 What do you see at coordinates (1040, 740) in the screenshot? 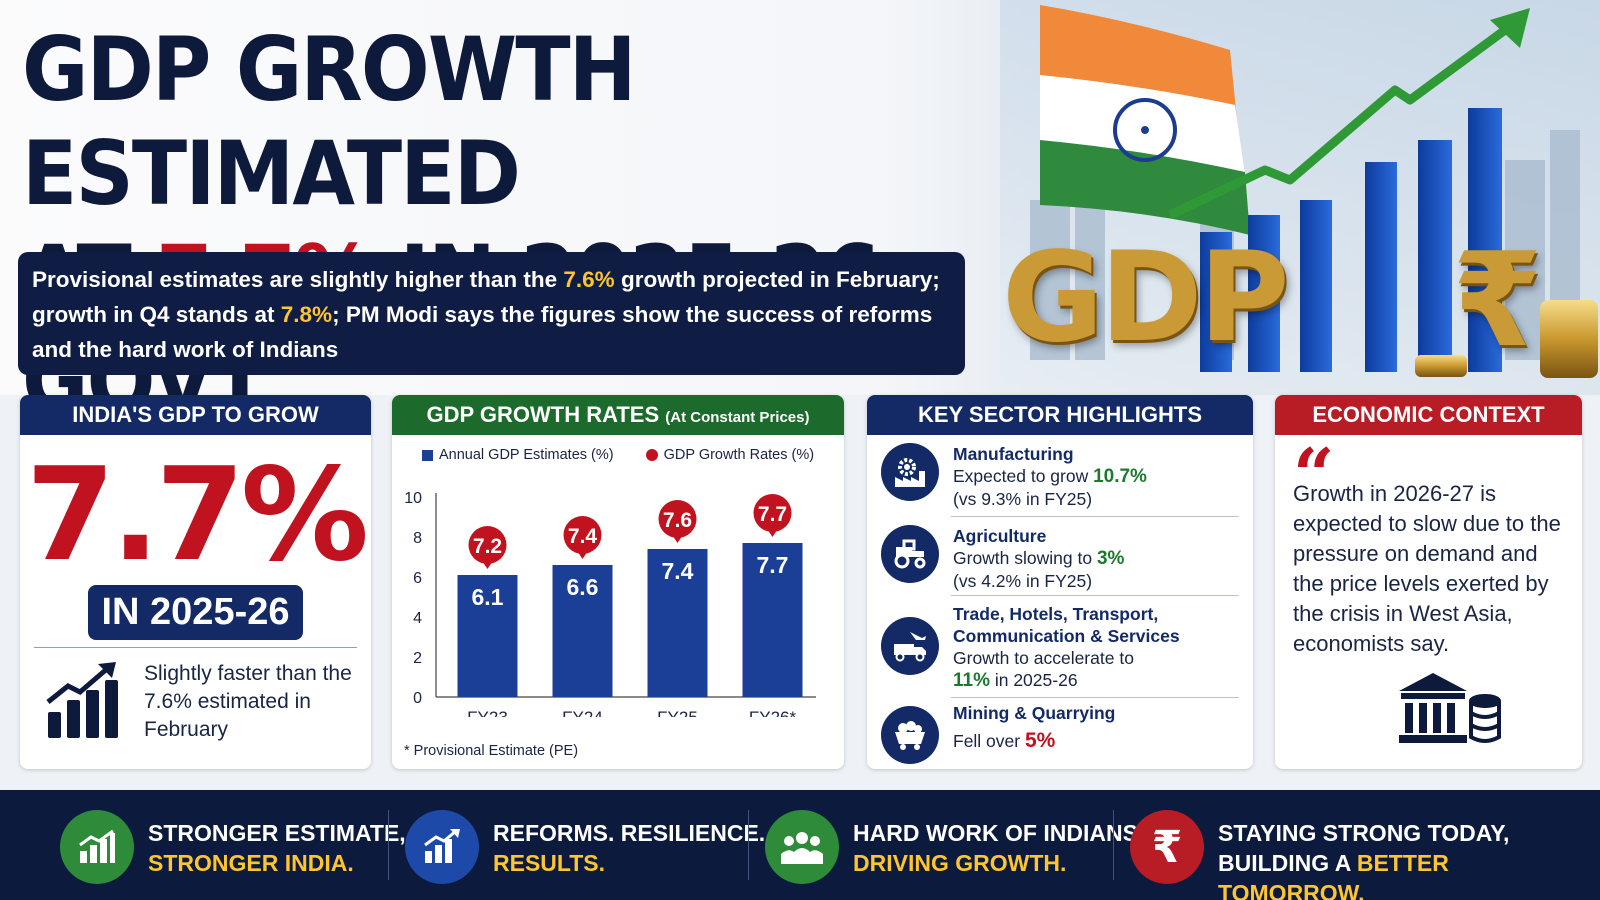
I see `sector-value: 5%` at bounding box center [1040, 740].